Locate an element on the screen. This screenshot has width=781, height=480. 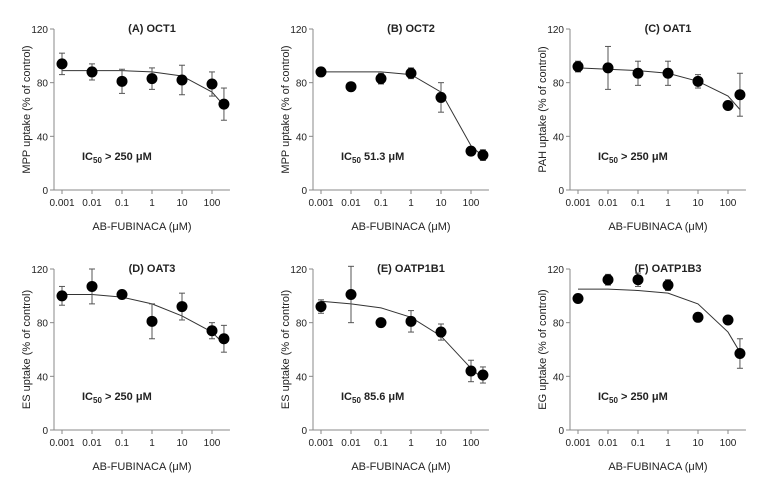
panel-title: (A) OCT1 is located at coordinates (152, 29).